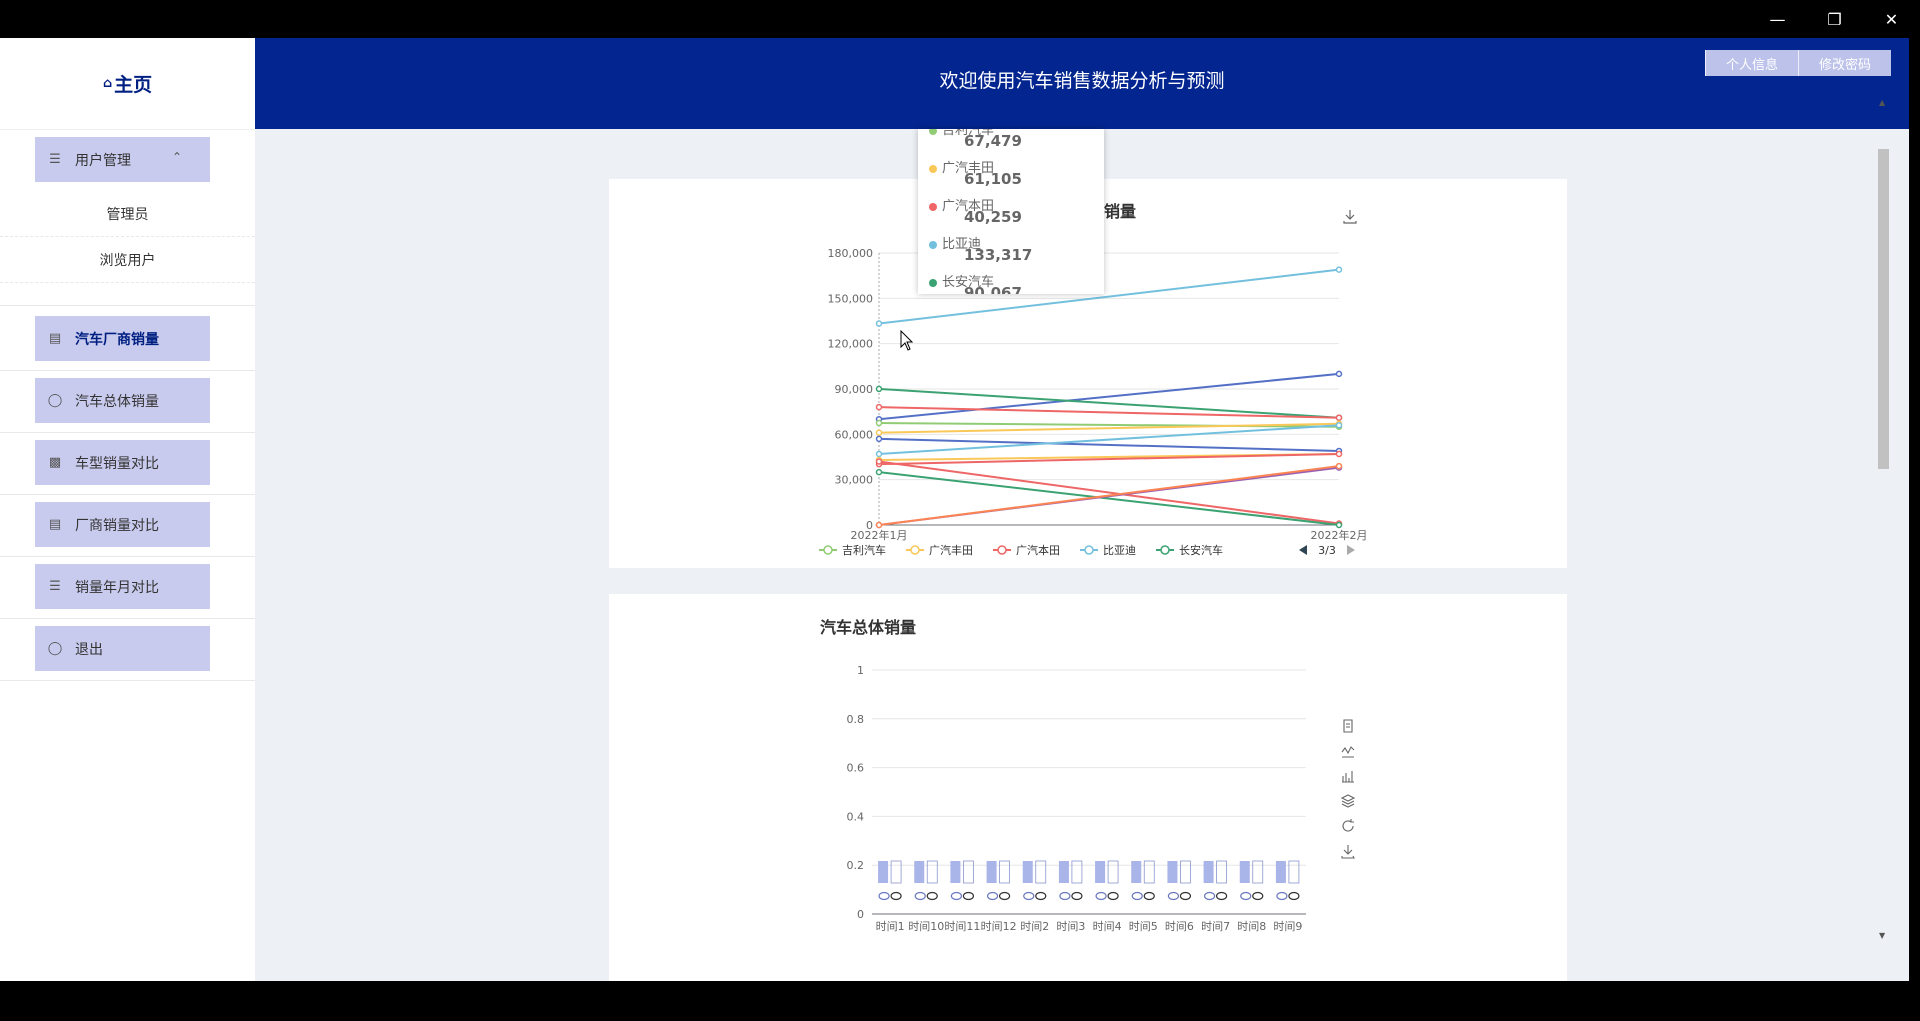  I want to click on menu-vendor-sales: ▤ 汽车厂商销量, so click(122, 338).